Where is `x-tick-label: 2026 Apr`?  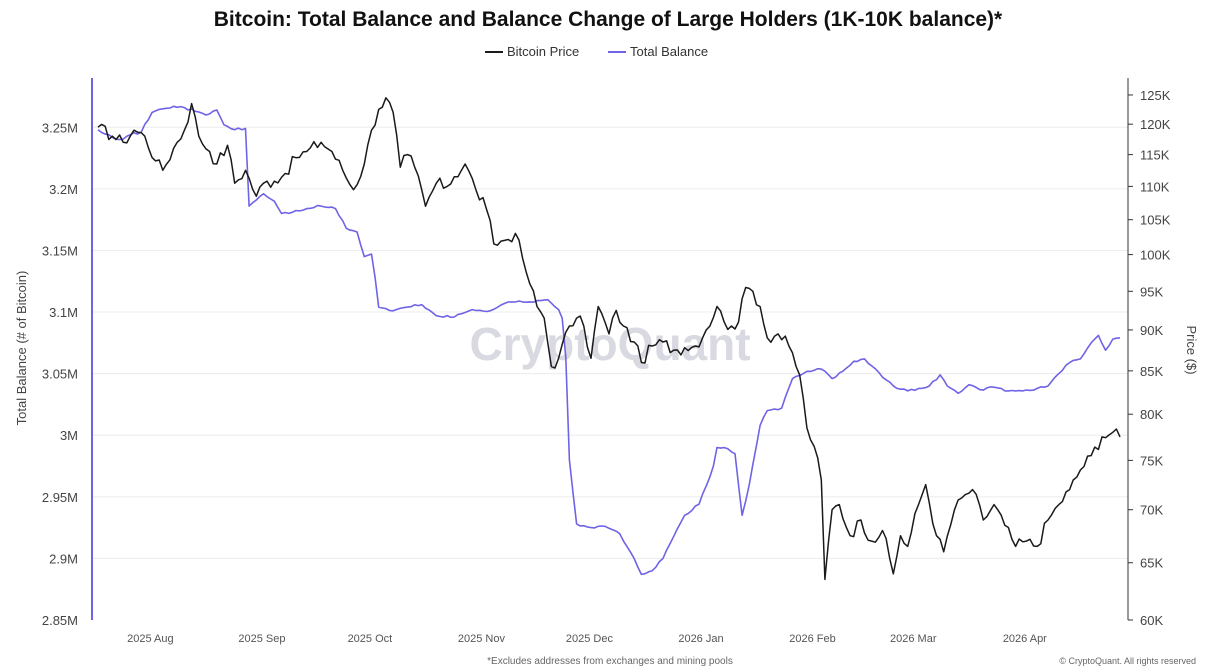
x-tick-label: 2026 Apr is located at coordinates (1025, 639).